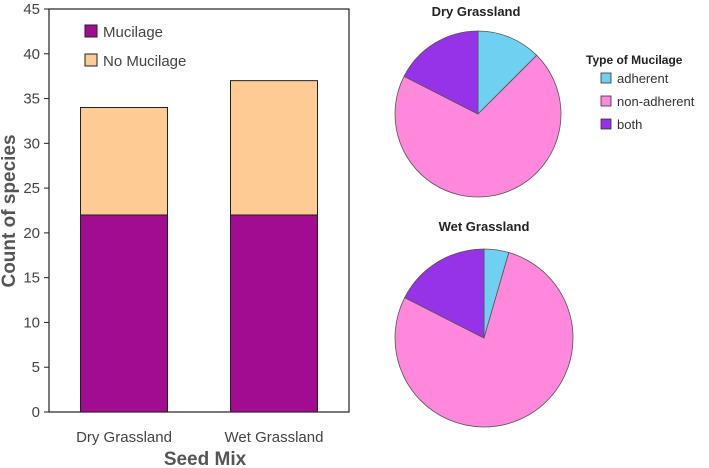  Describe the element at coordinates (507, 72) in the screenshot. I see `pie-slice-dry-grassland-adherent` at that location.